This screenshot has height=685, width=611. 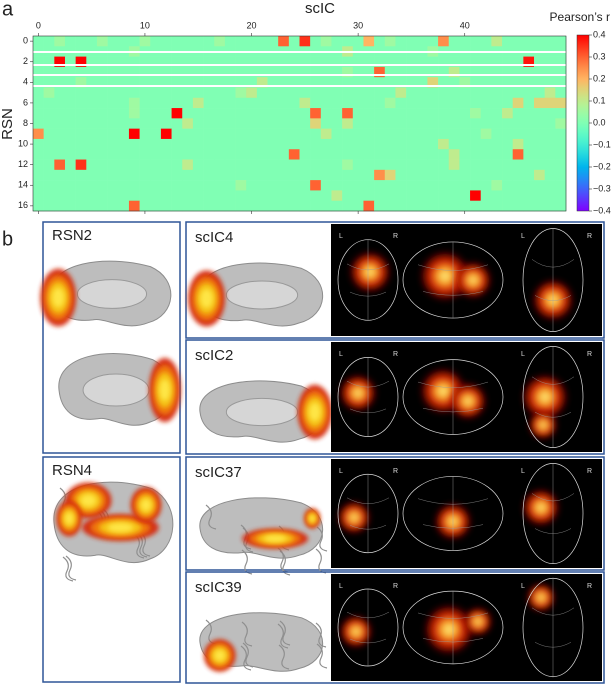 I want to click on glass-activation, so click(x=541, y=507).